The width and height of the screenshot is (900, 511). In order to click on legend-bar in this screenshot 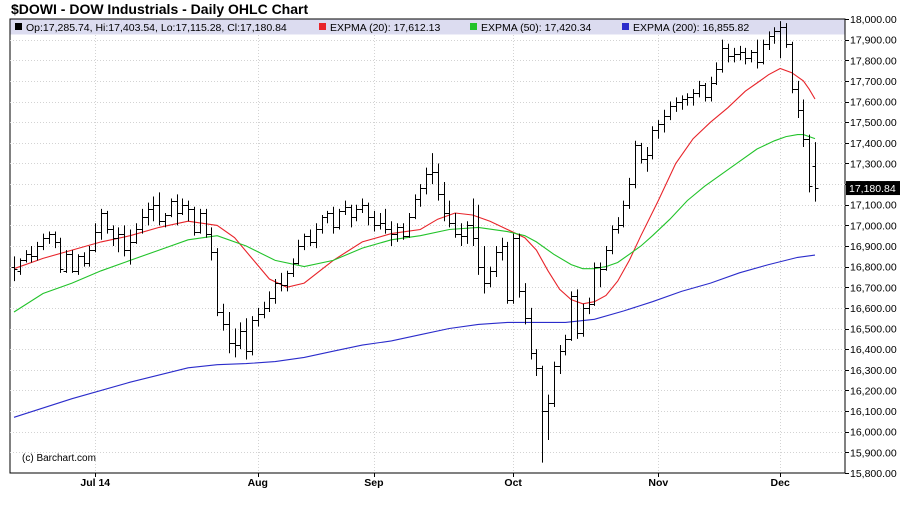, I will do `click(427, 27)`.